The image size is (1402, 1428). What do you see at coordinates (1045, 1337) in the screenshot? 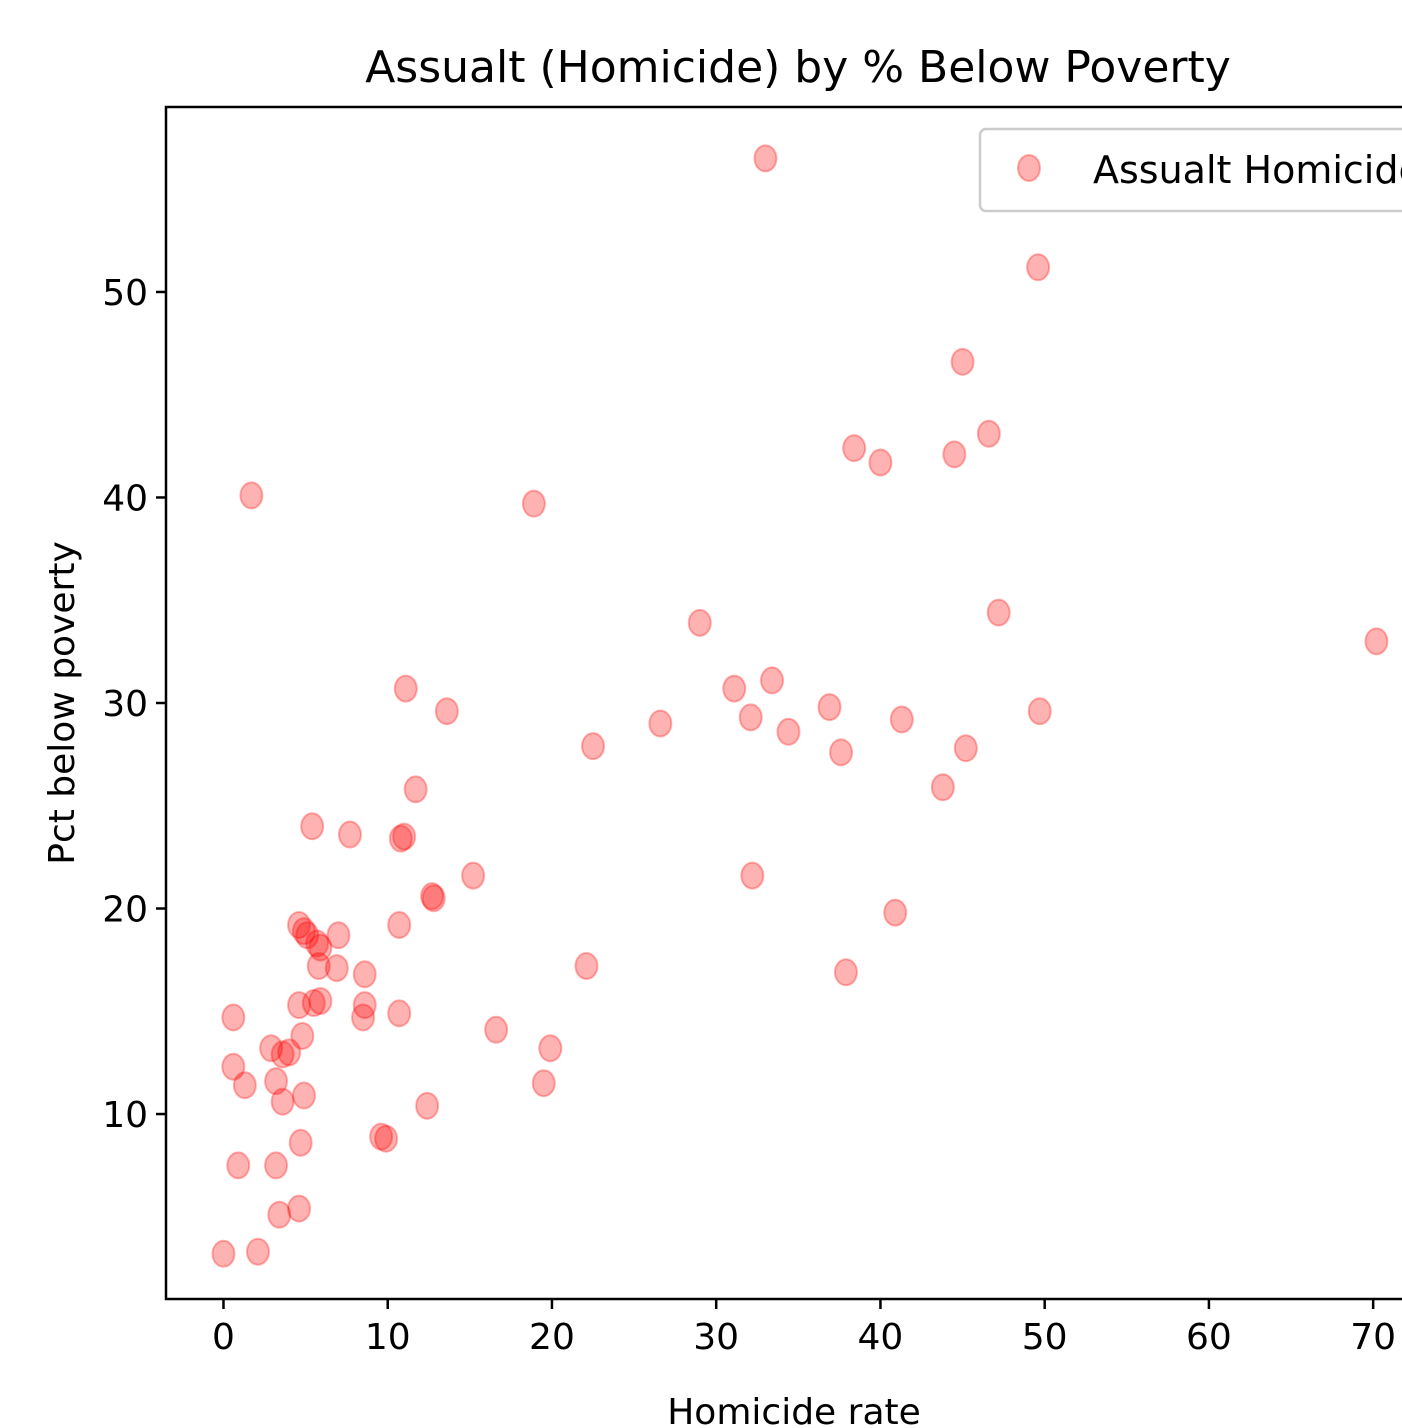
I see `x-tick-label: 50` at bounding box center [1045, 1337].